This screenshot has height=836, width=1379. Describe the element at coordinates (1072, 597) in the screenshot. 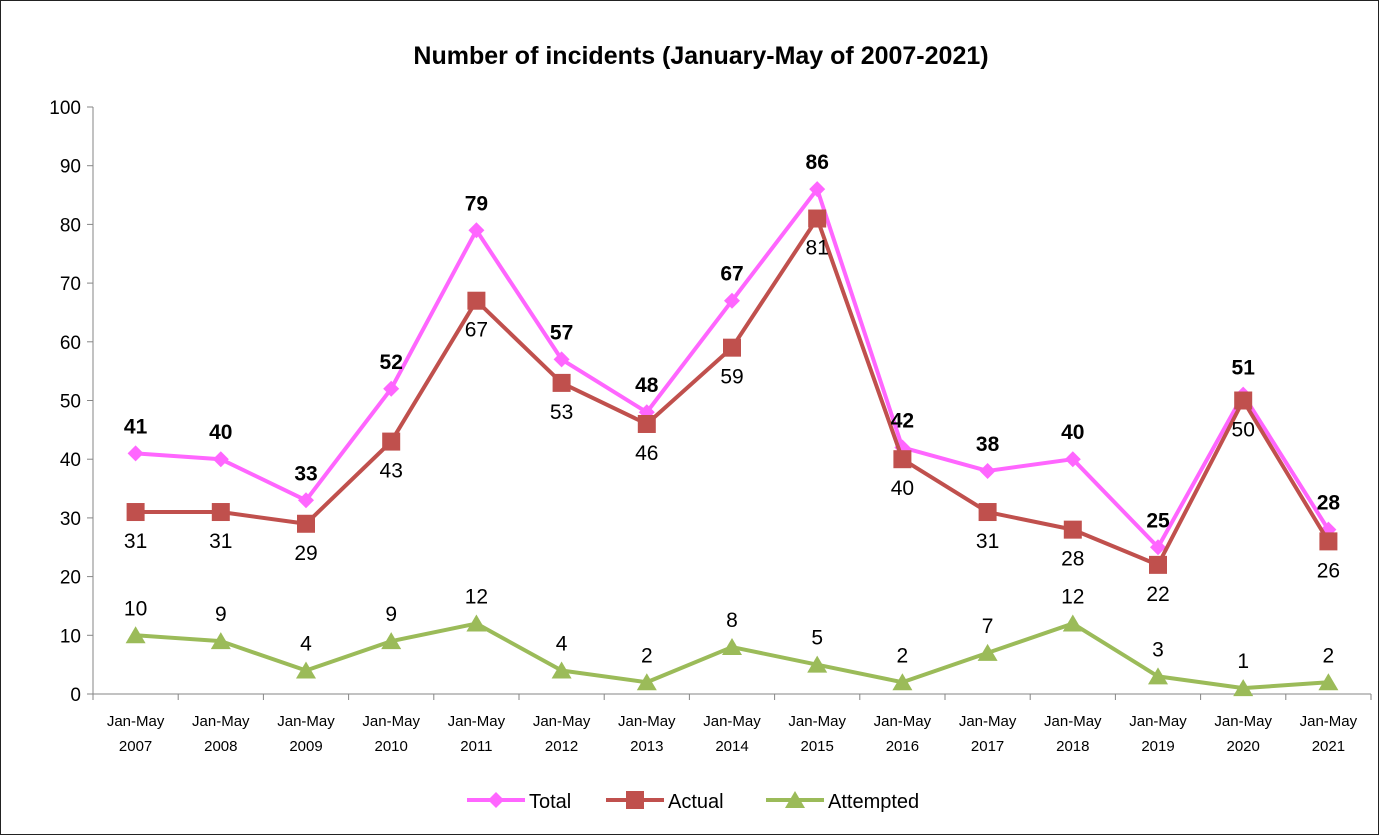

I see `attempted-data-label: 12` at that location.